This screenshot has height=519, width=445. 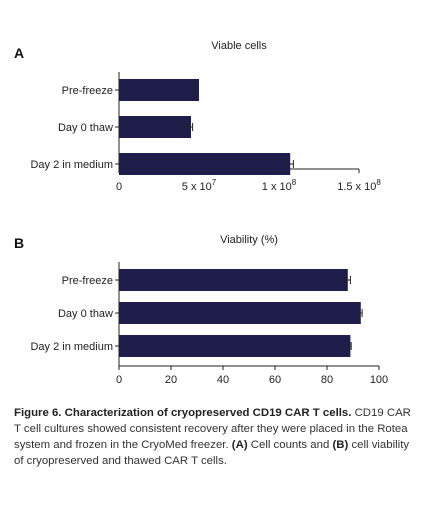 I want to click on chart-a-xtick-label-50000000: 5 x 10⁷, so click(x=199, y=185).